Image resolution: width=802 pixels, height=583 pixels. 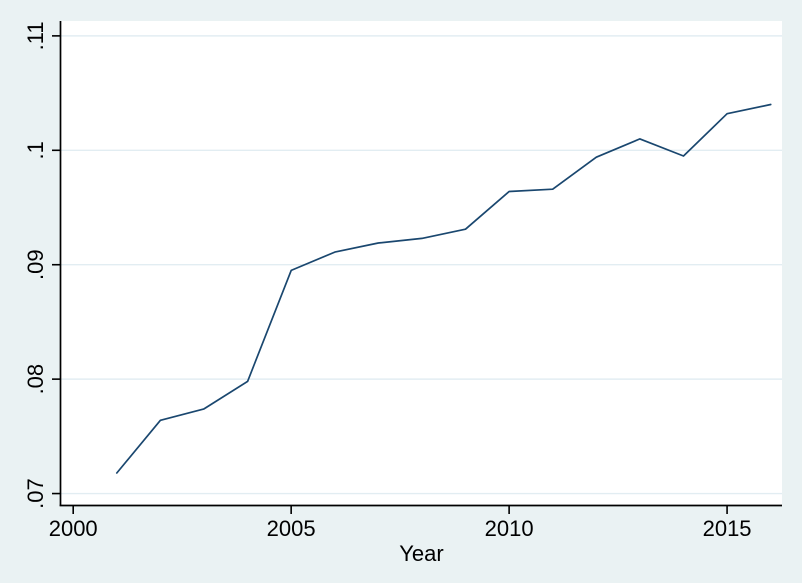 I want to click on y-tick-label: .08, so click(x=35, y=379).